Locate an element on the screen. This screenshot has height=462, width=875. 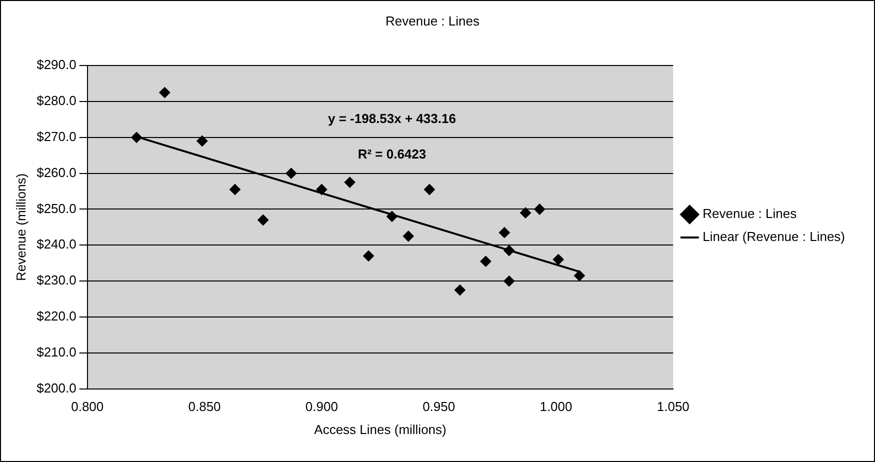
x-tick-label: 0.850 is located at coordinates (204, 406).